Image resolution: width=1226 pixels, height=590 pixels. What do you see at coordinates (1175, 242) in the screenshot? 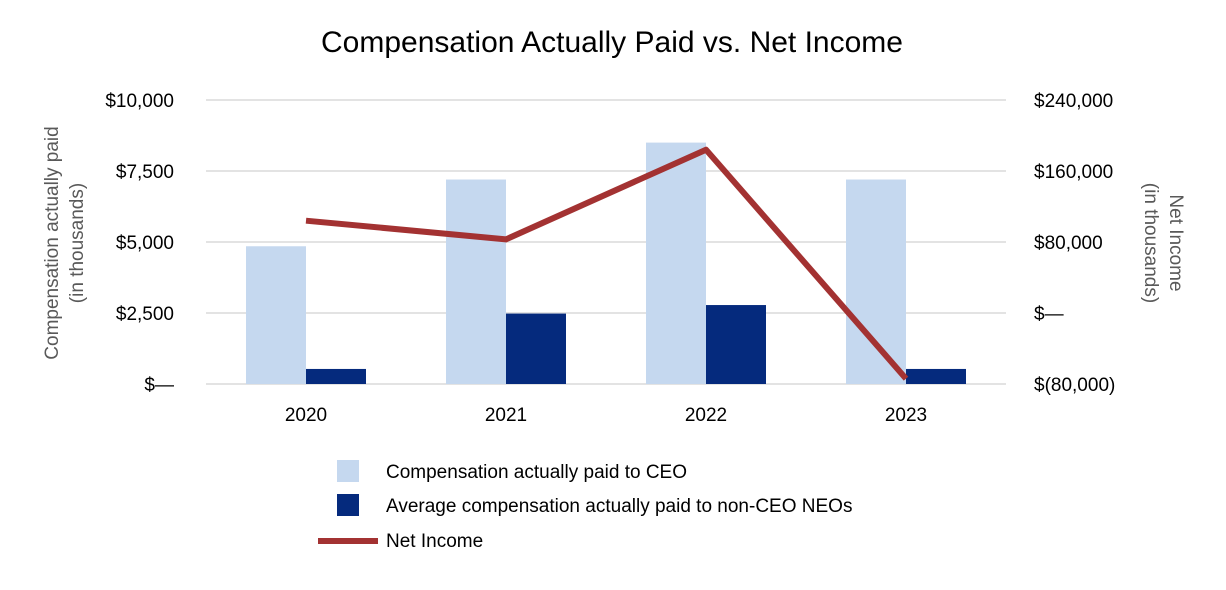
I see `svg-text: Net Income` at bounding box center [1175, 242].